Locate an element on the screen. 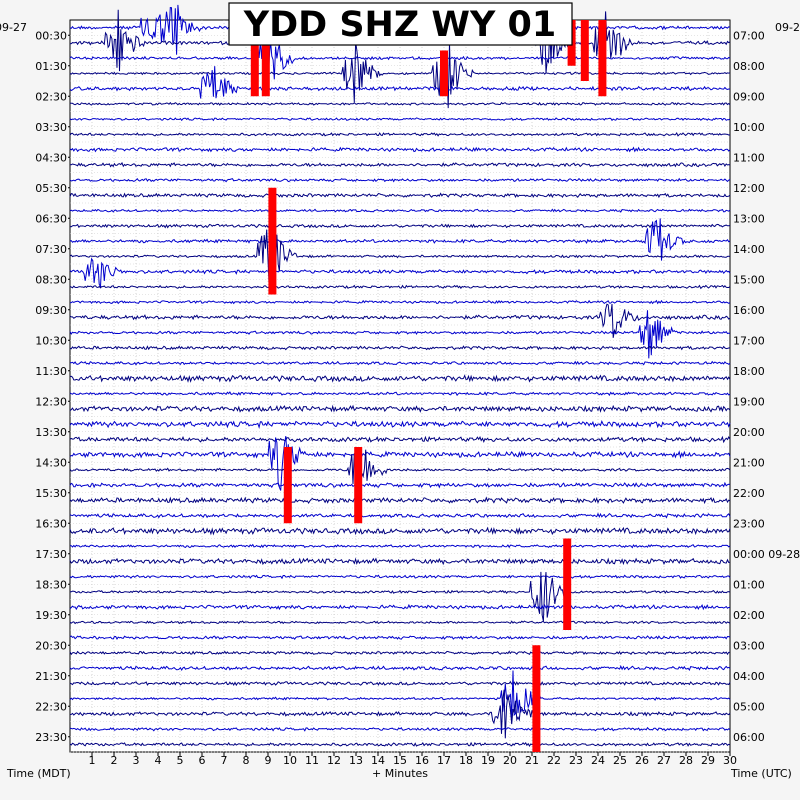  right-time-label: 20:00 is located at coordinates (749, 432).